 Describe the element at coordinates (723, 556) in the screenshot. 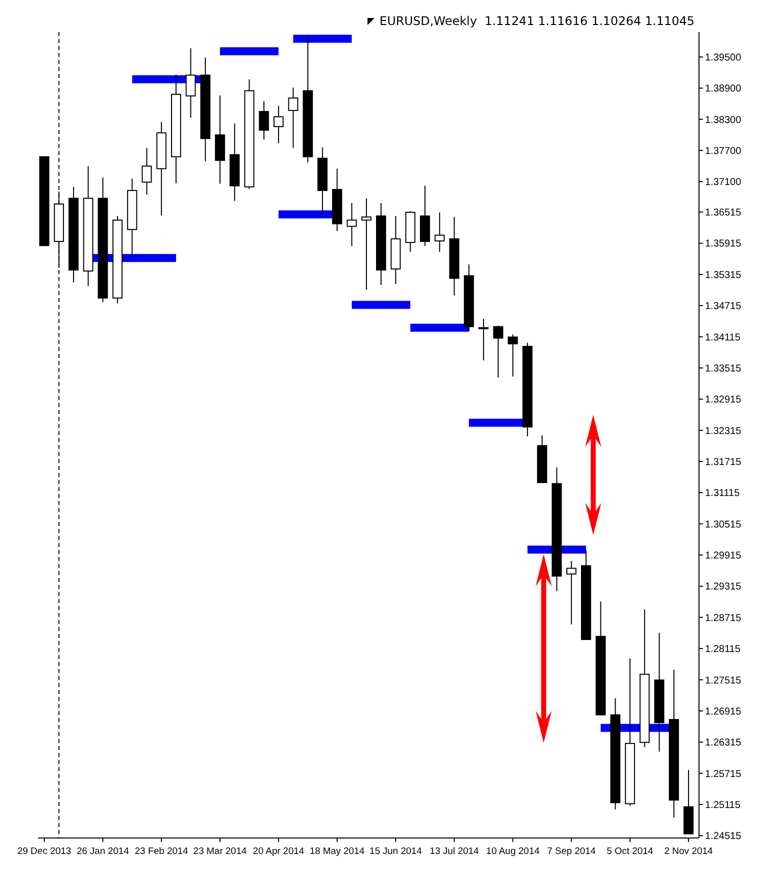

I see `y-tick-label: 1.29915` at that location.